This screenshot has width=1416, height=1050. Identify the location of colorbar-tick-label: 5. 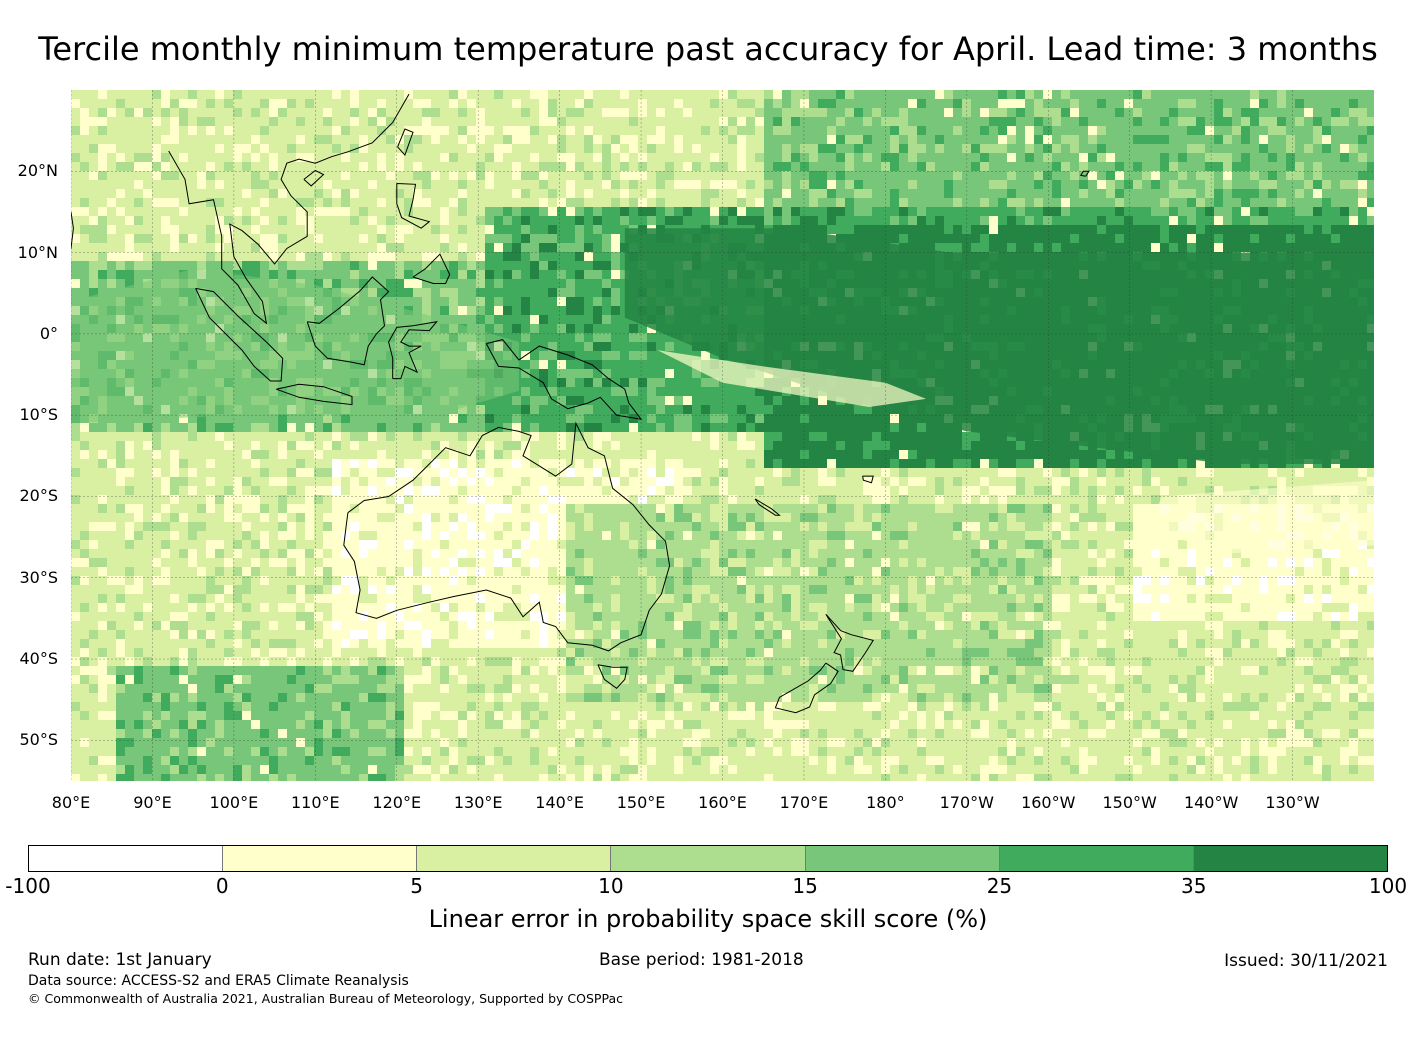
(416, 886).